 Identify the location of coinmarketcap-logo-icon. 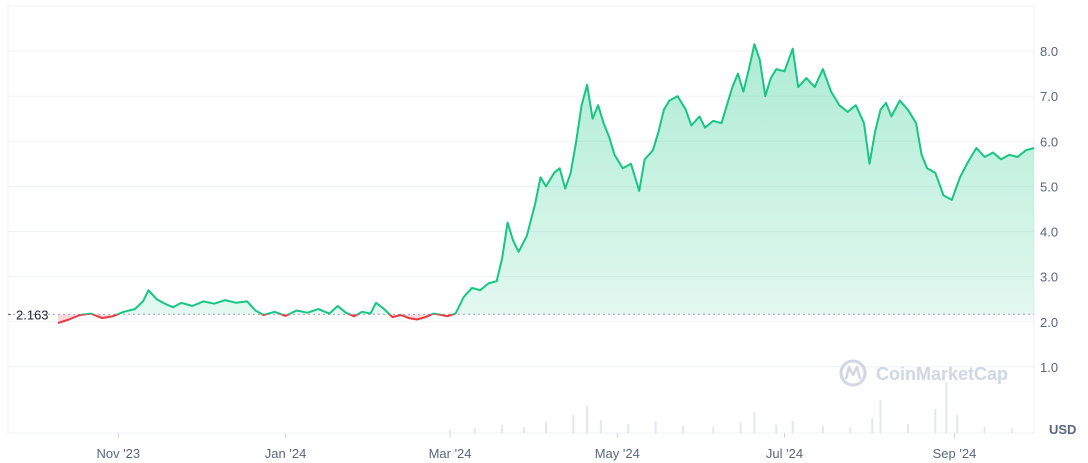
(853, 373).